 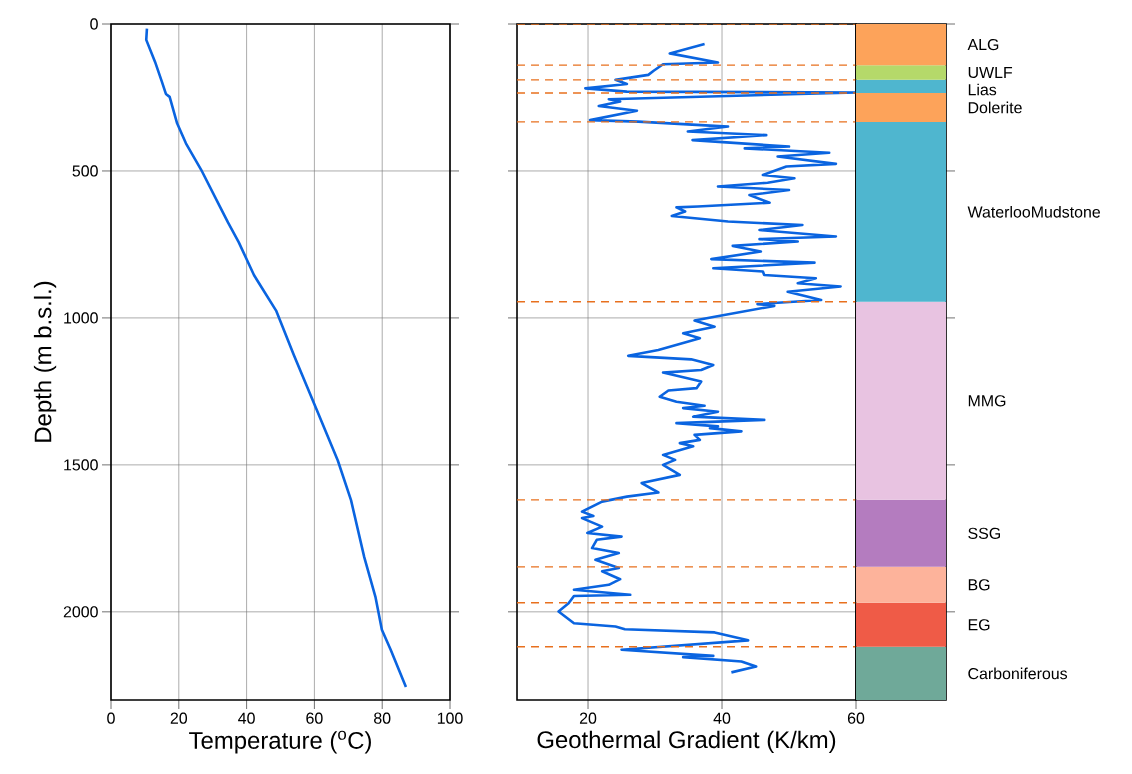 I want to click on series-label: SSG, so click(x=984, y=533).